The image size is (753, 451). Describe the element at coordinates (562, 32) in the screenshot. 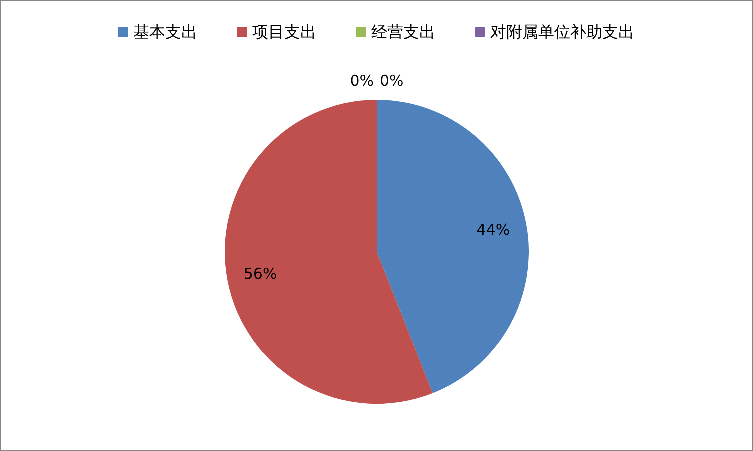

I see `legend-label: 对附属单位补助支出` at that location.